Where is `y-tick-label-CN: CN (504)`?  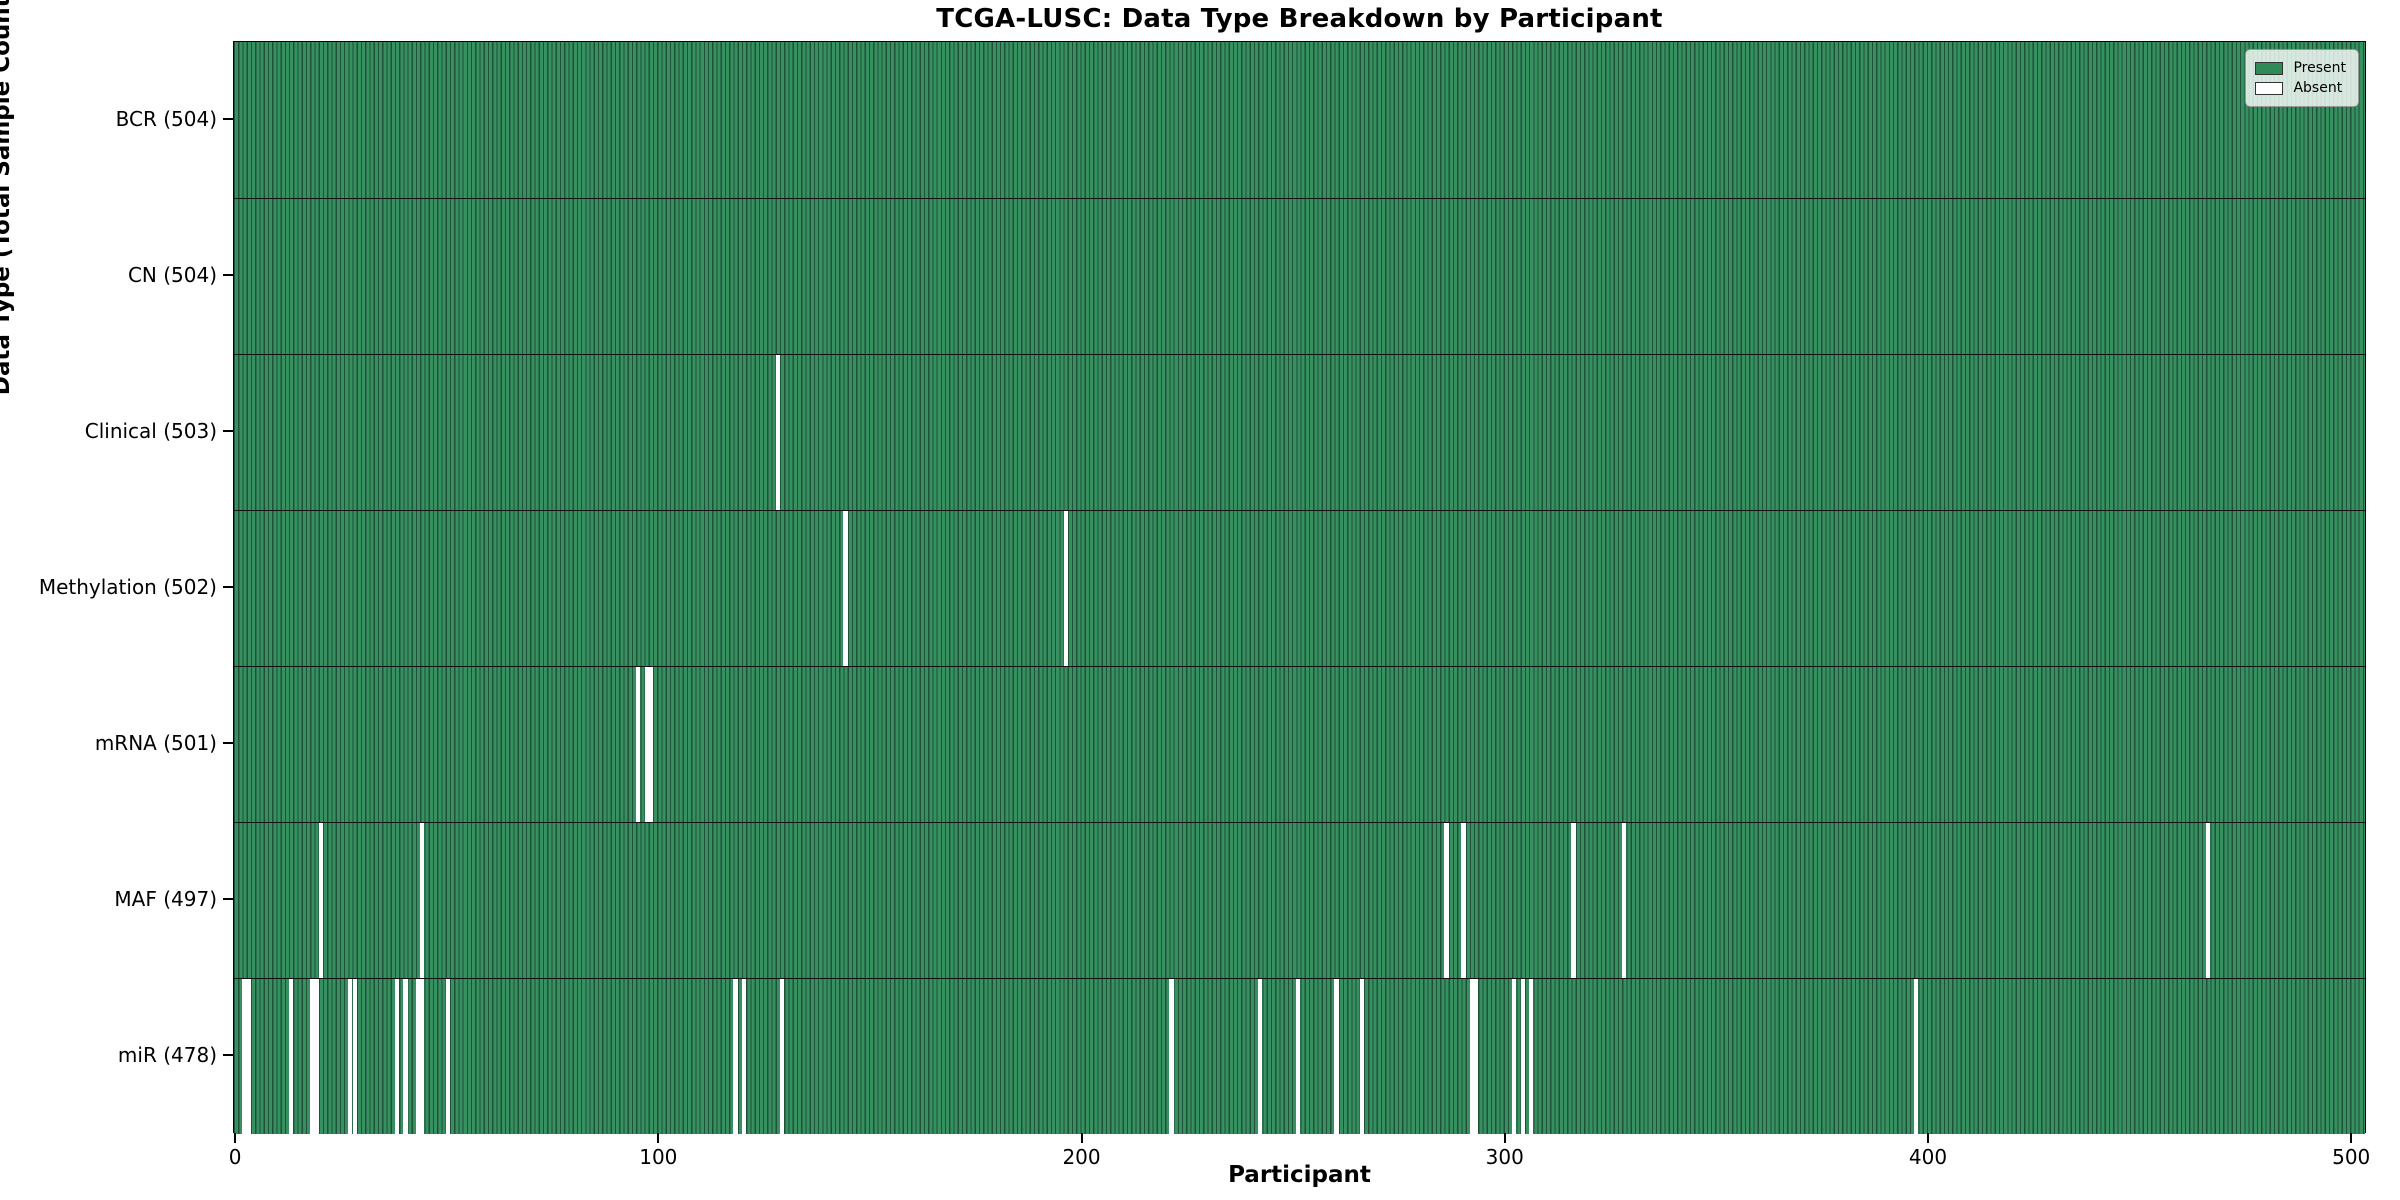 y-tick-label-CN: CN (504) is located at coordinates (172, 275).